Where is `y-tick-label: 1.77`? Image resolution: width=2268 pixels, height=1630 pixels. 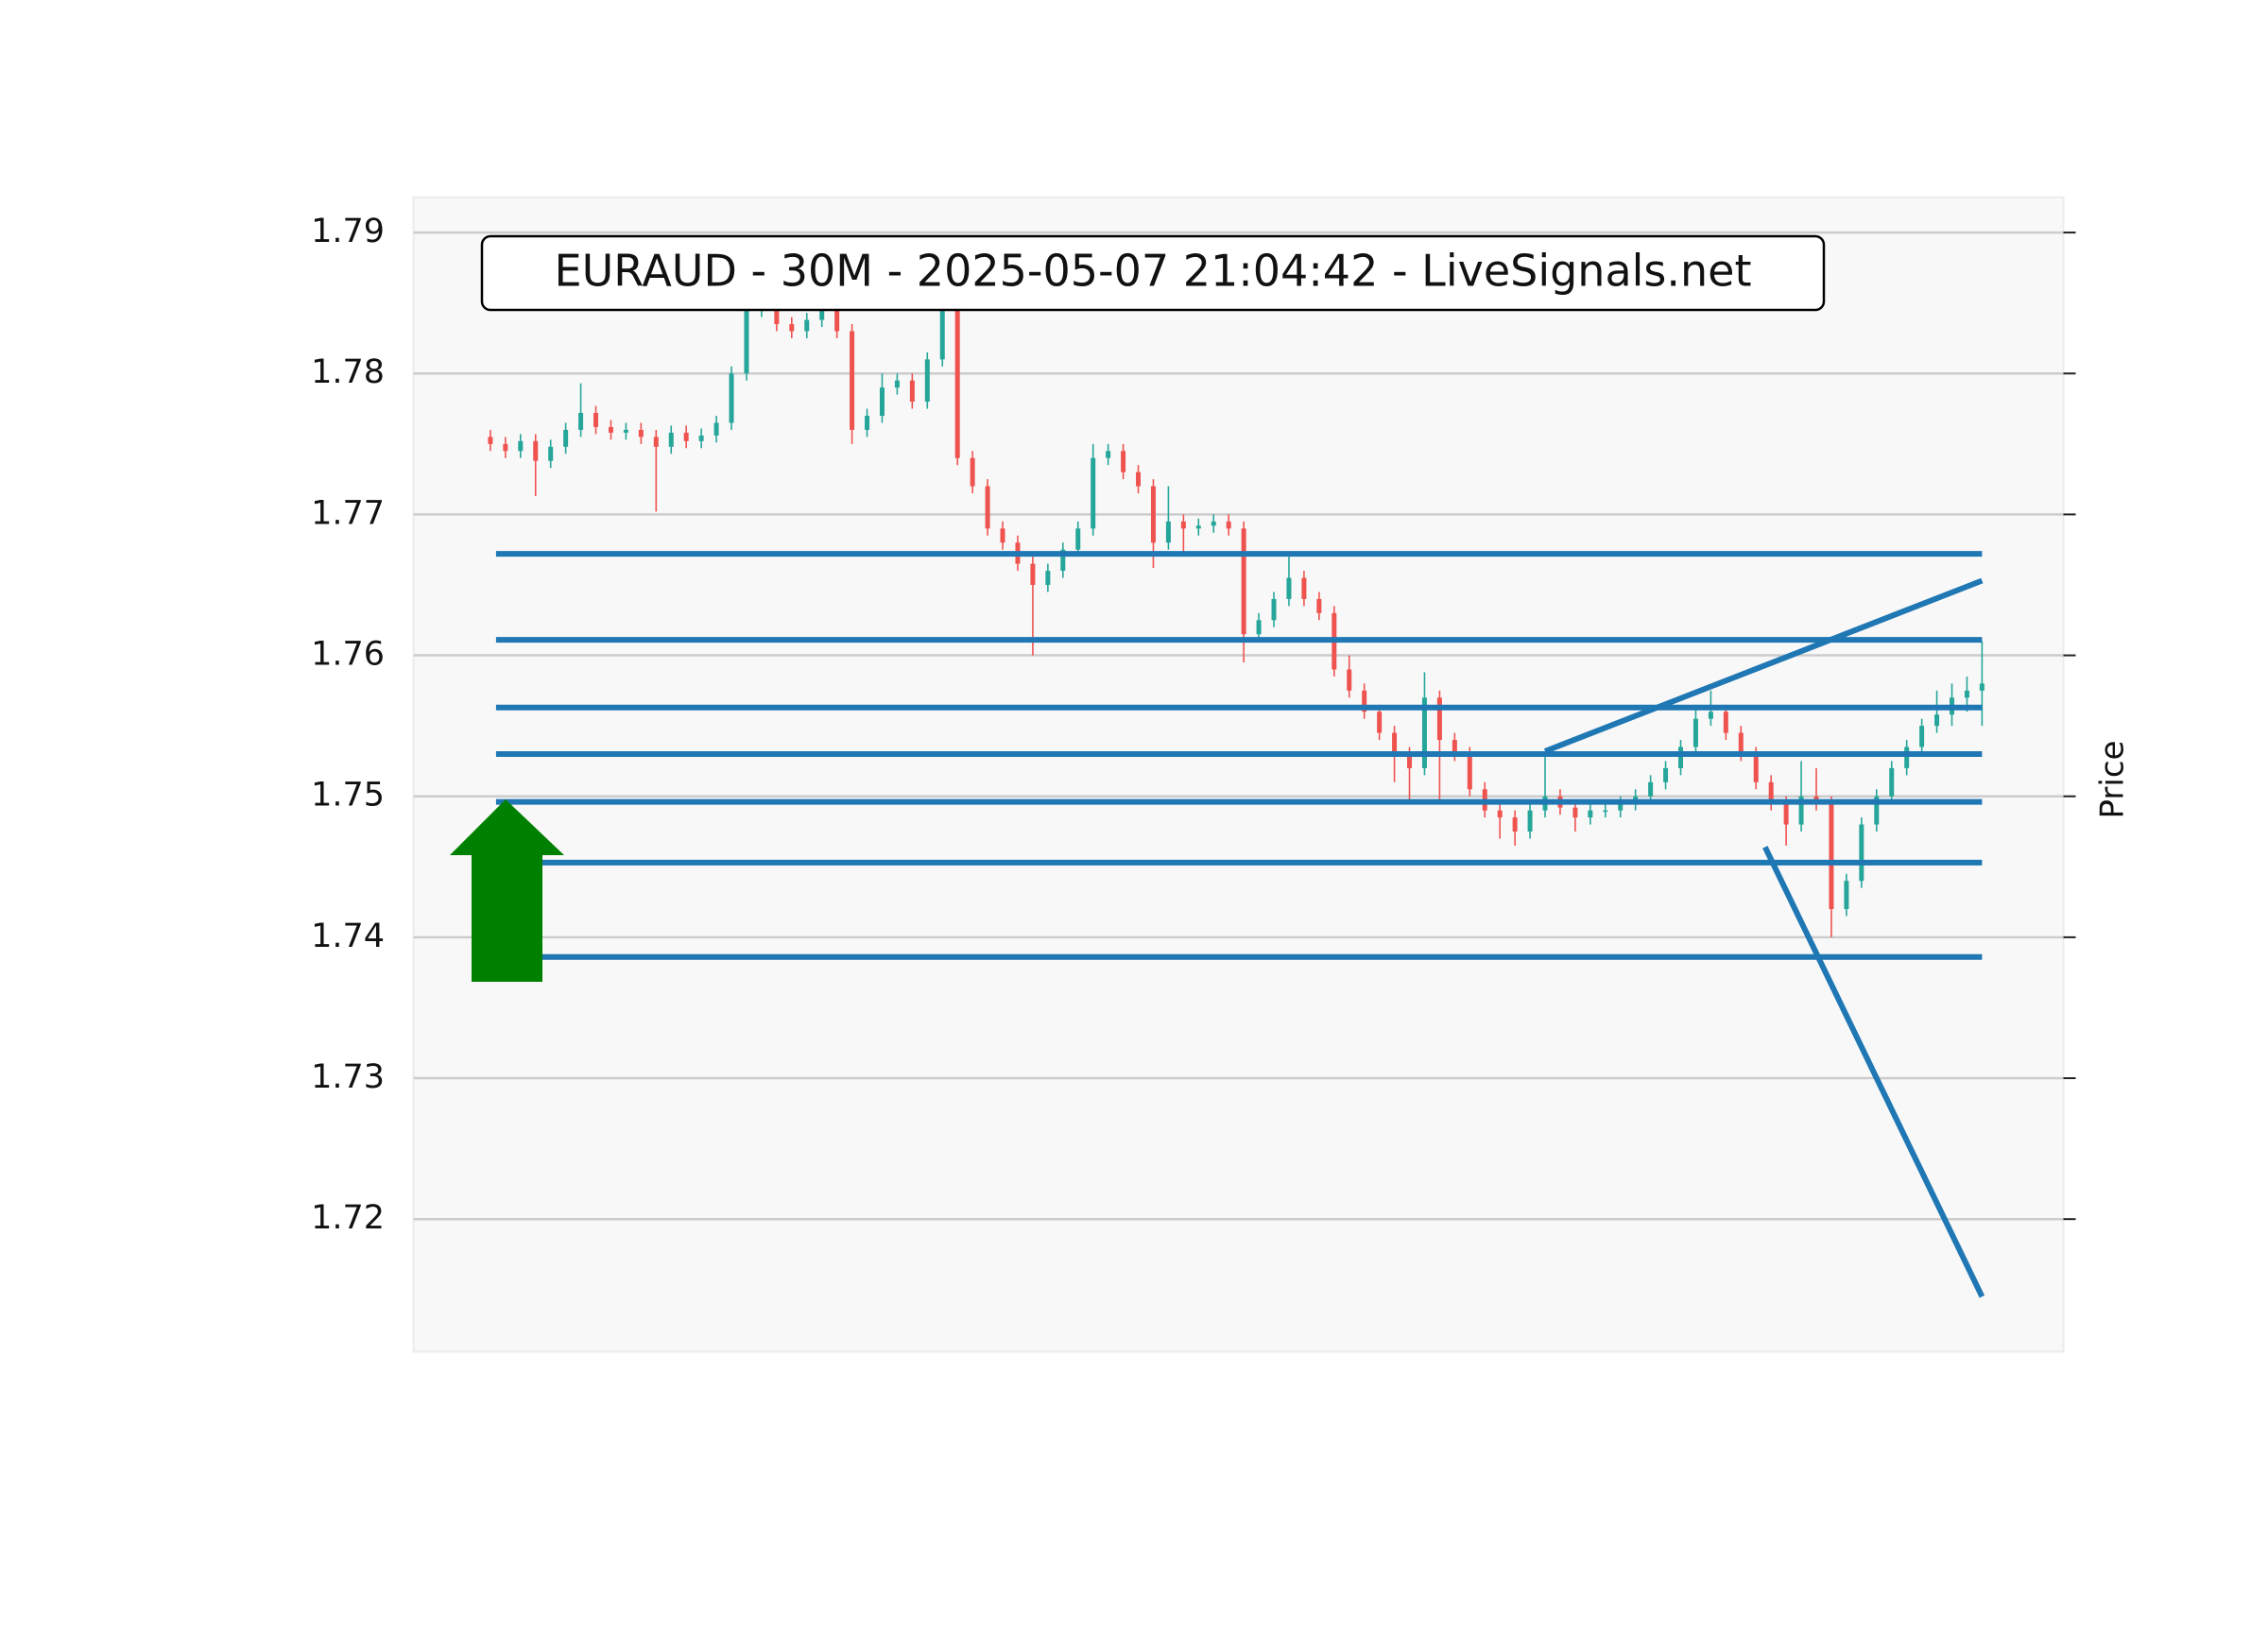
y-tick-label: 1.77 is located at coordinates (348, 513).